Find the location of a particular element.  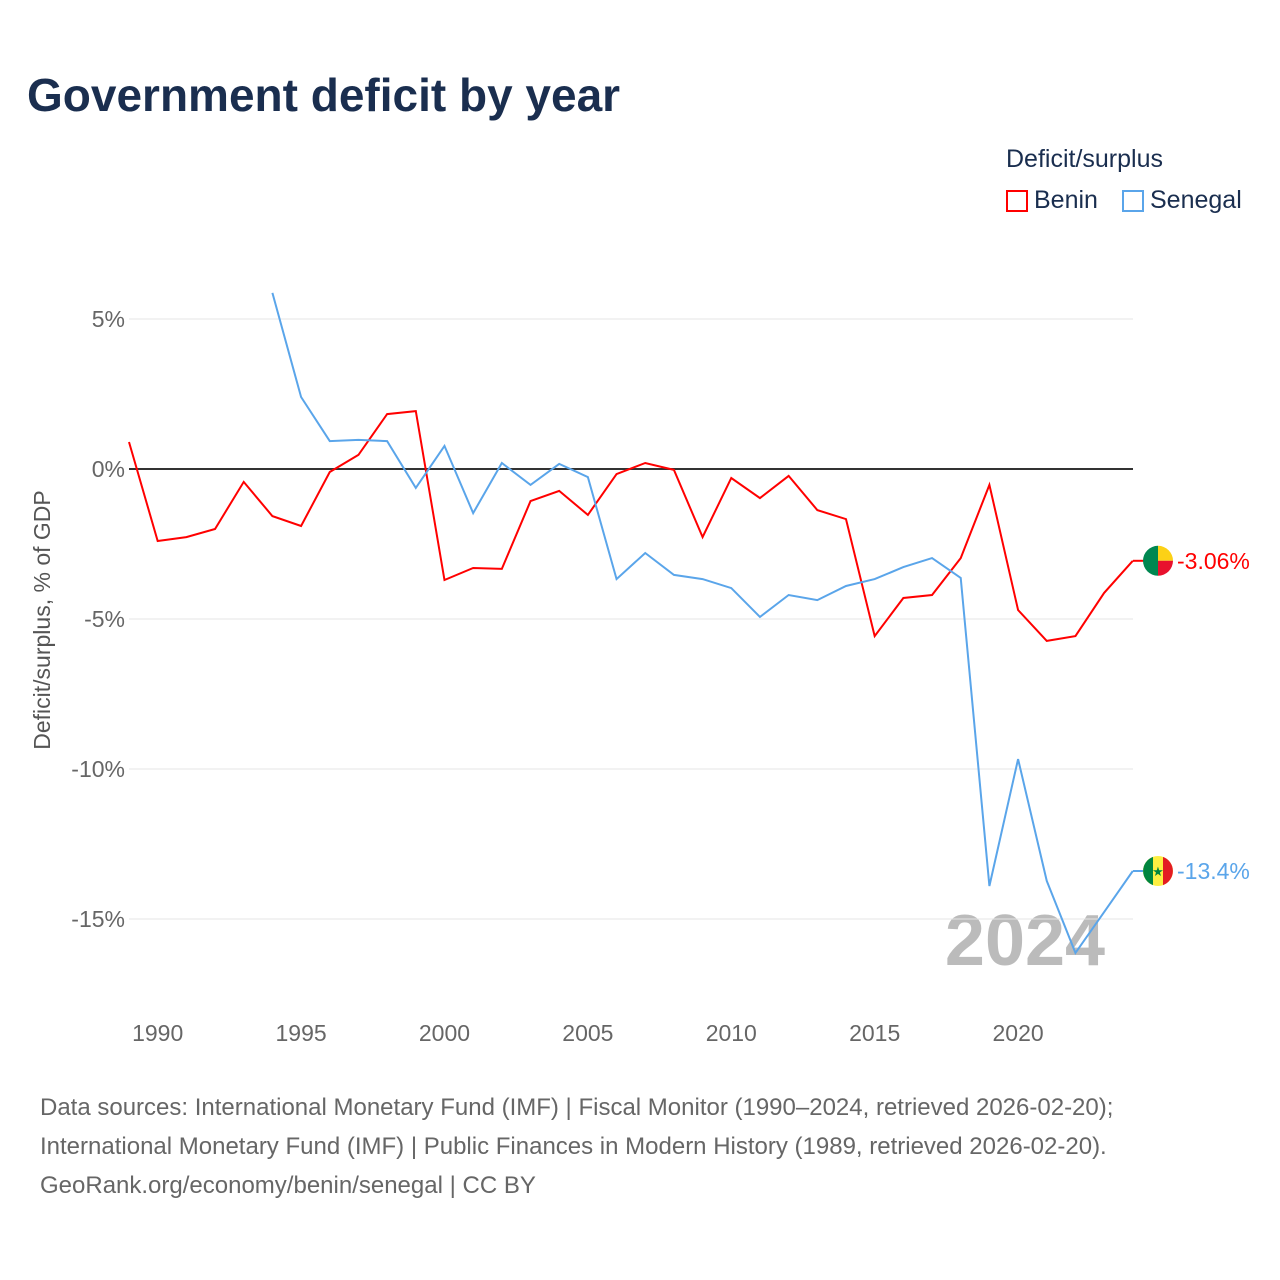

y-tick-label: 5% is located at coordinates (108, 319).